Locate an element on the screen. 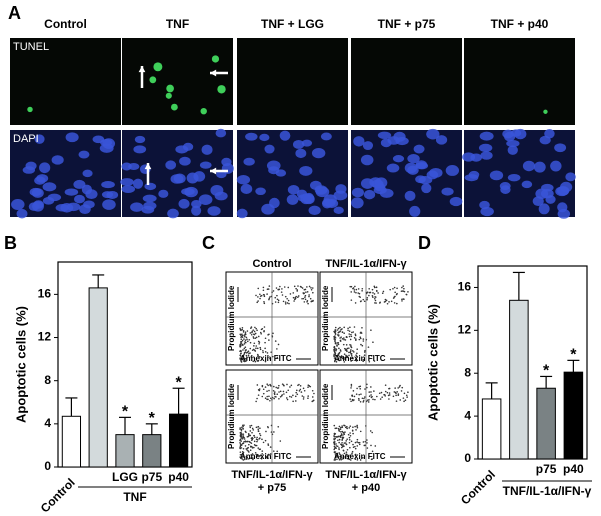 This screenshot has height=516, width=601. flow-title: + p40 is located at coordinates (366, 488).